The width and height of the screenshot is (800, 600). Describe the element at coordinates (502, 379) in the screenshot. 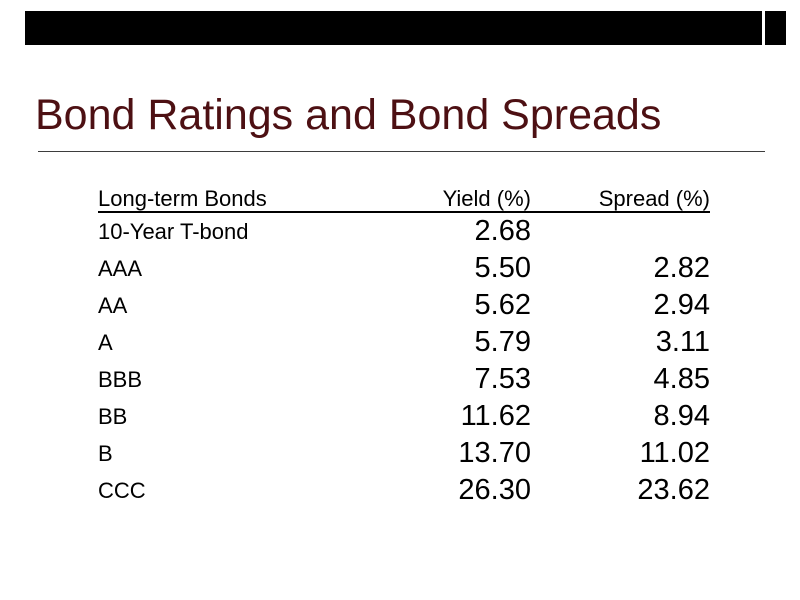

I see `yield-value: 7.53` at that location.